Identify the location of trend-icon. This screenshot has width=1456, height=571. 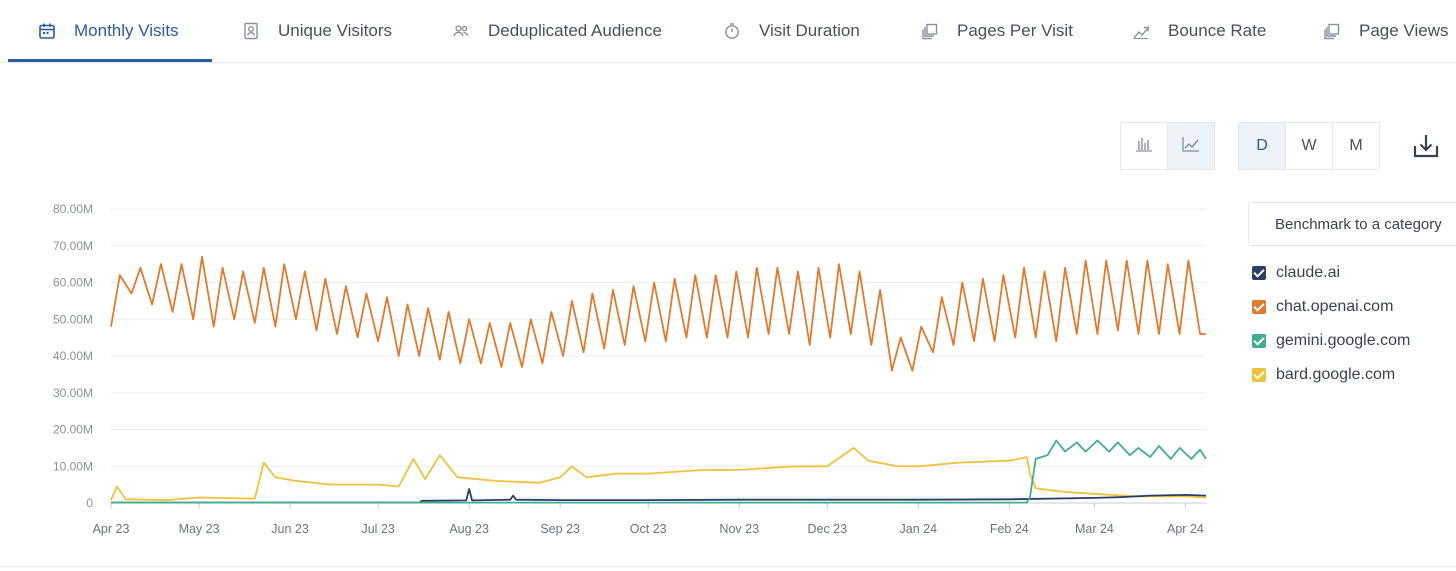
(1141, 31).